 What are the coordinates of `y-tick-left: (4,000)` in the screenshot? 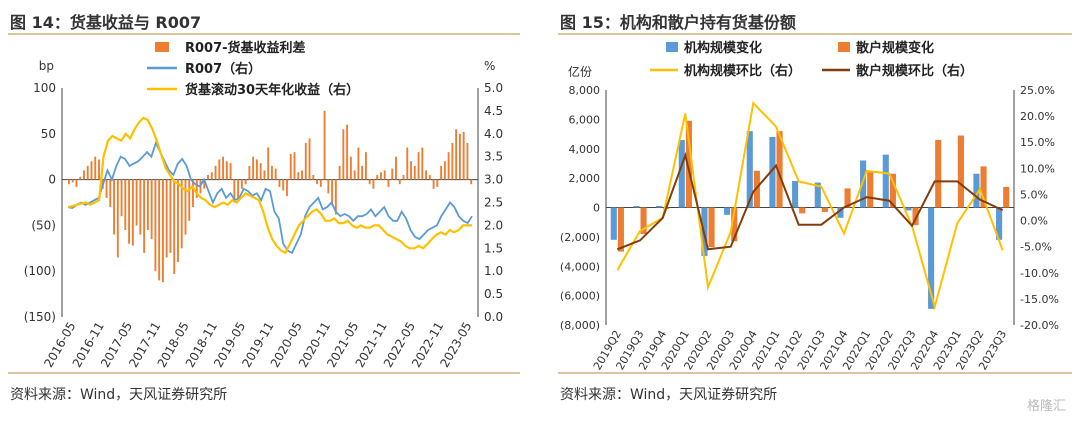 It's located at (580, 266).